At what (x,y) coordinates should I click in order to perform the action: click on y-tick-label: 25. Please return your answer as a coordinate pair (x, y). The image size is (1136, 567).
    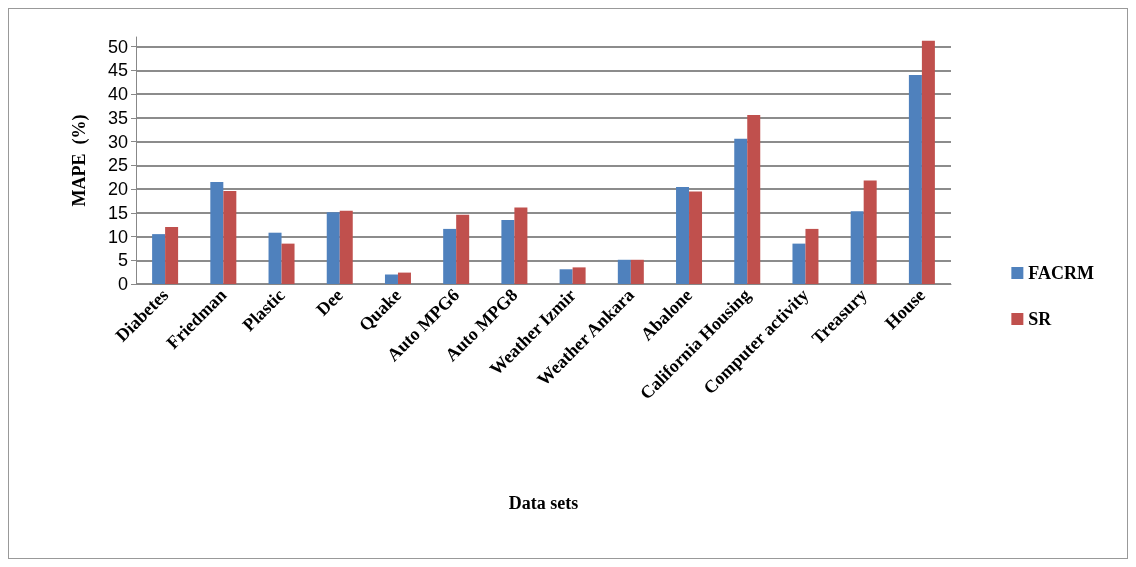
    Looking at the image, I should click on (117, 165).